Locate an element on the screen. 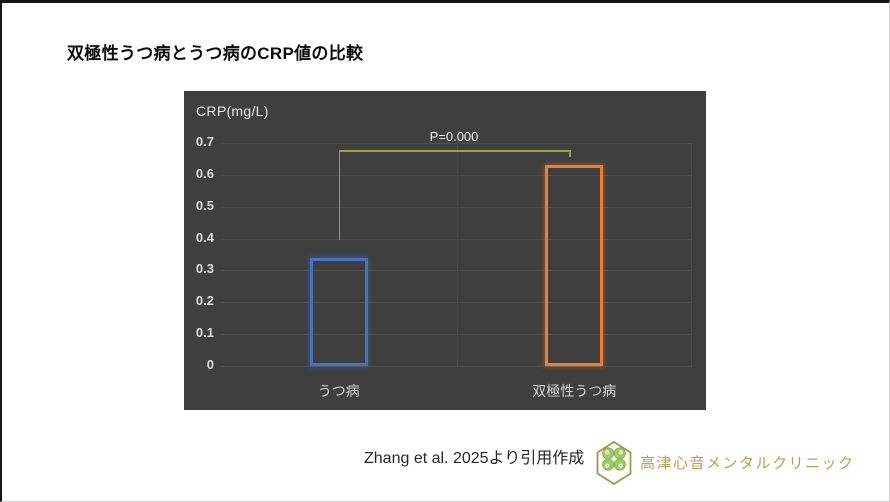 Image resolution: width=890 pixels, height=502 pixels. y-tick-label: 0.4 is located at coordinates (204, 237).